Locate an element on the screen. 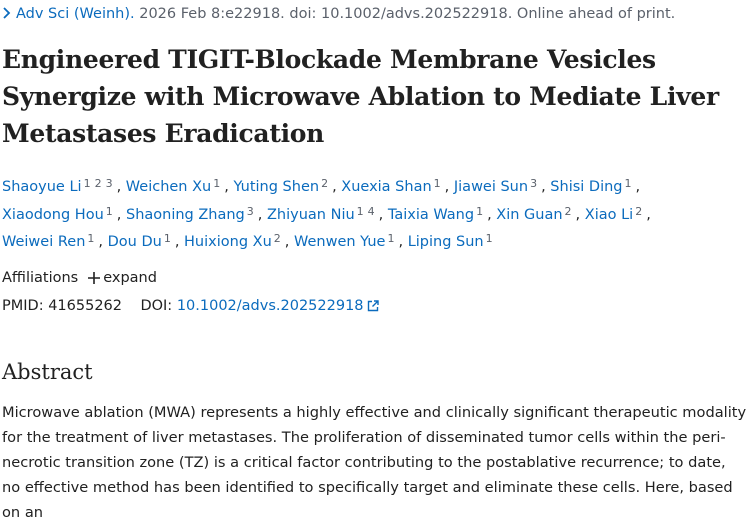 Image resolution: width=750 pixels, height=525 pixels. author: Weichen Xu 1, is located at coordinates (177, 186).